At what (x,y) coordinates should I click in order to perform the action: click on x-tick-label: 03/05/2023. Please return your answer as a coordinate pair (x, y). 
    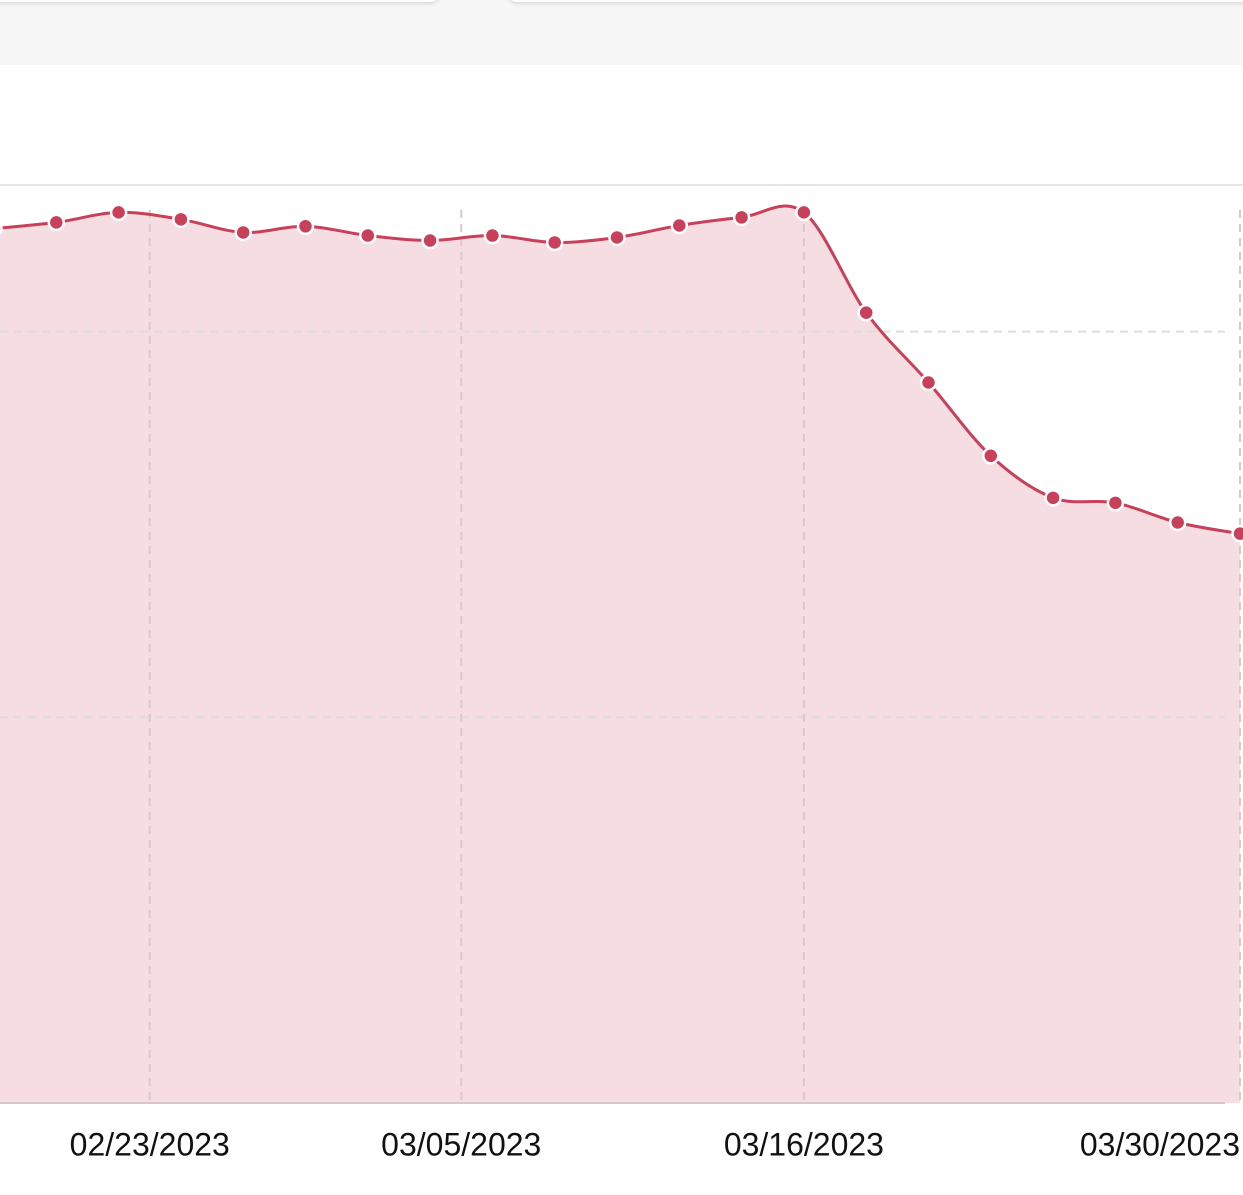
    Looking at the image, I should click on (461, 1144).